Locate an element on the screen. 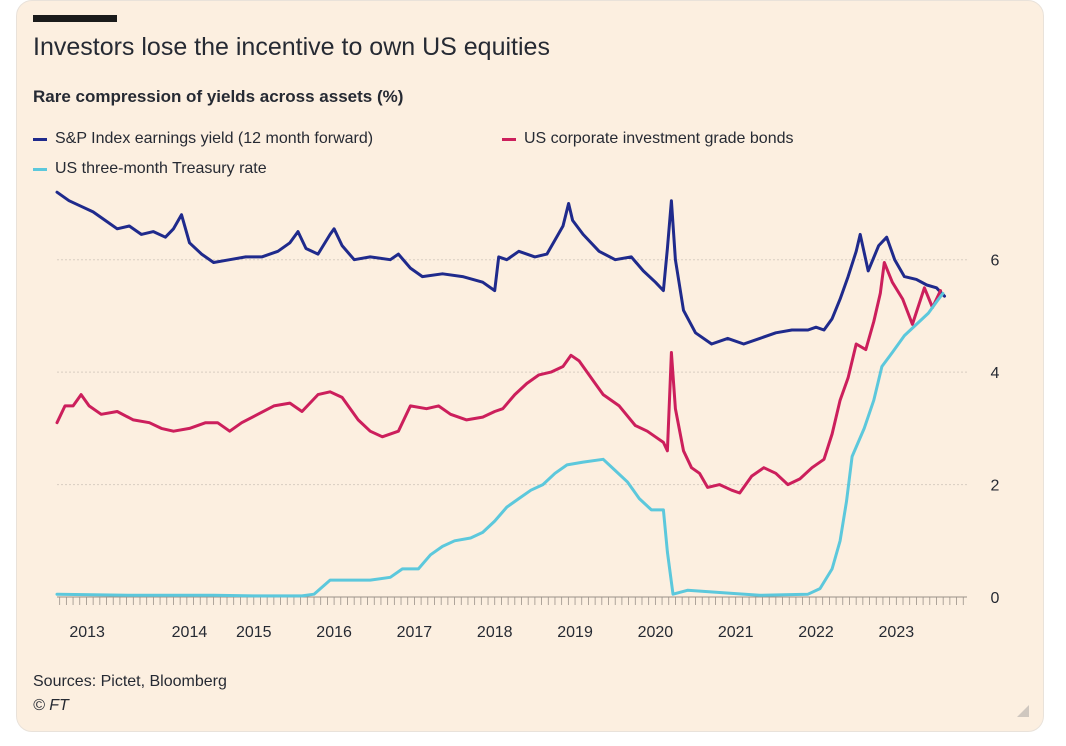  legend-swatch-tb is located at coordinates (40, 169).